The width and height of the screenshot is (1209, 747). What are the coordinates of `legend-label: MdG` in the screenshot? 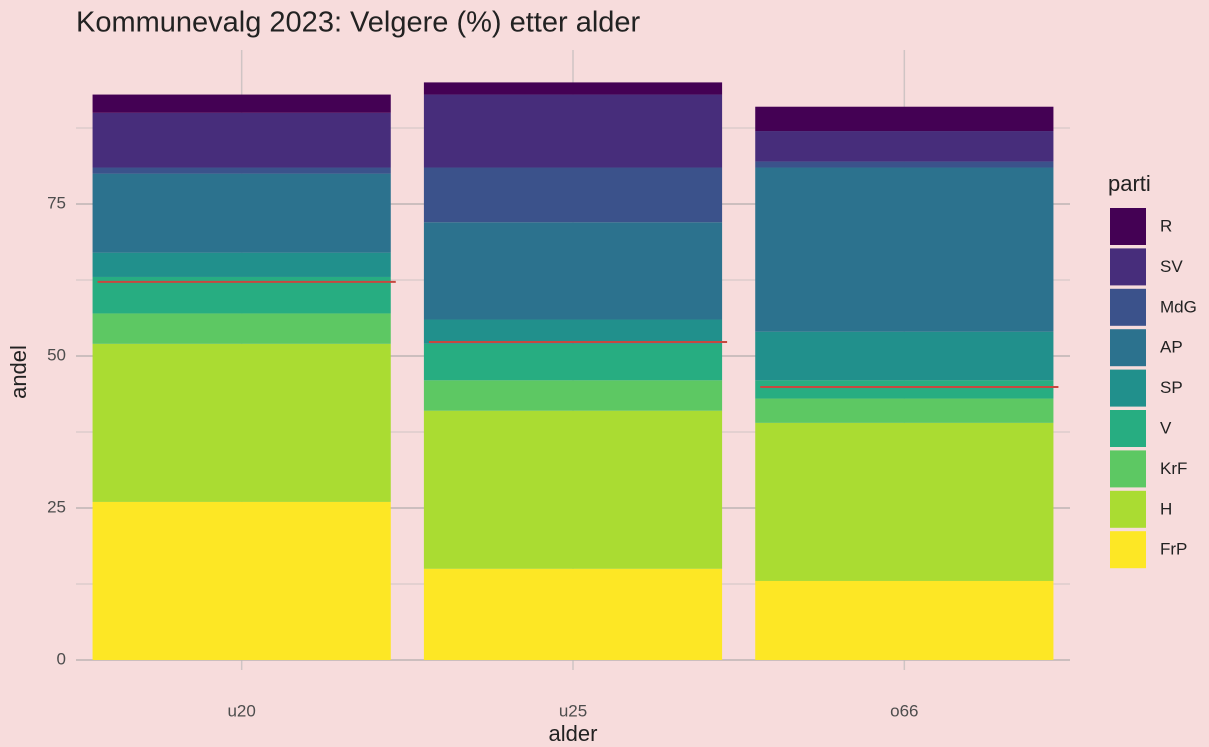 It's located at (1178, 306).